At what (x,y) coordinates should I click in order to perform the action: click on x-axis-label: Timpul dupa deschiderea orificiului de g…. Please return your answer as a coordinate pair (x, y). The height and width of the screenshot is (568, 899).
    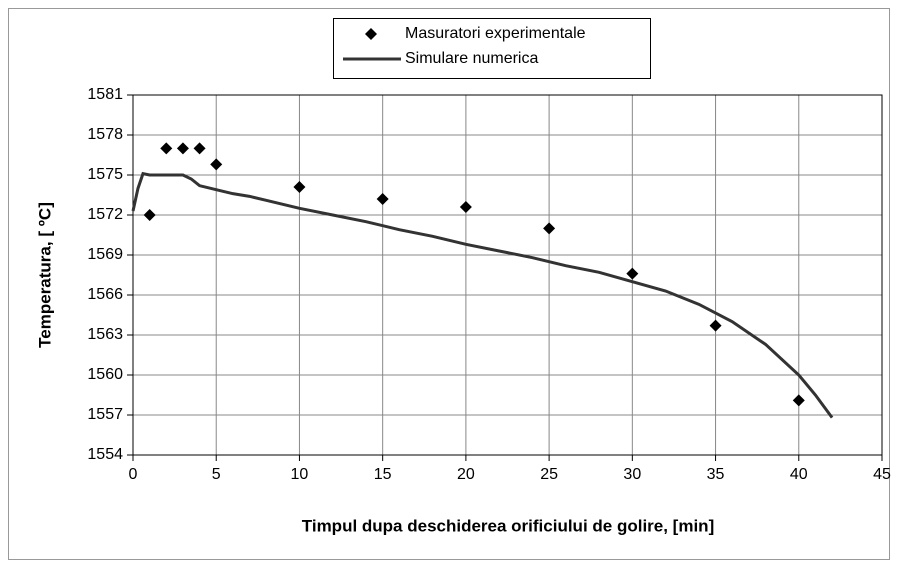
    Looking at the image, I should click on (508, 525).